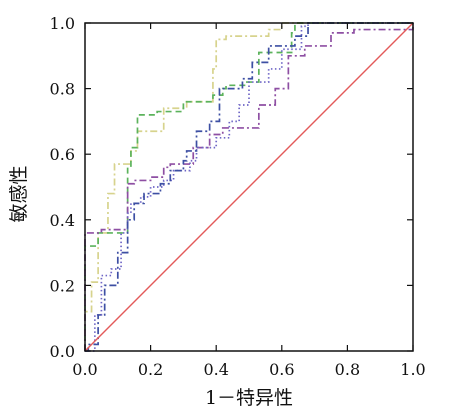 Image resolution: width=459 pixels, height=418 pixels. Describe the element at coordinates (347, 369) in the screenshot. I see `x-tick-label: 0.8` at that location.